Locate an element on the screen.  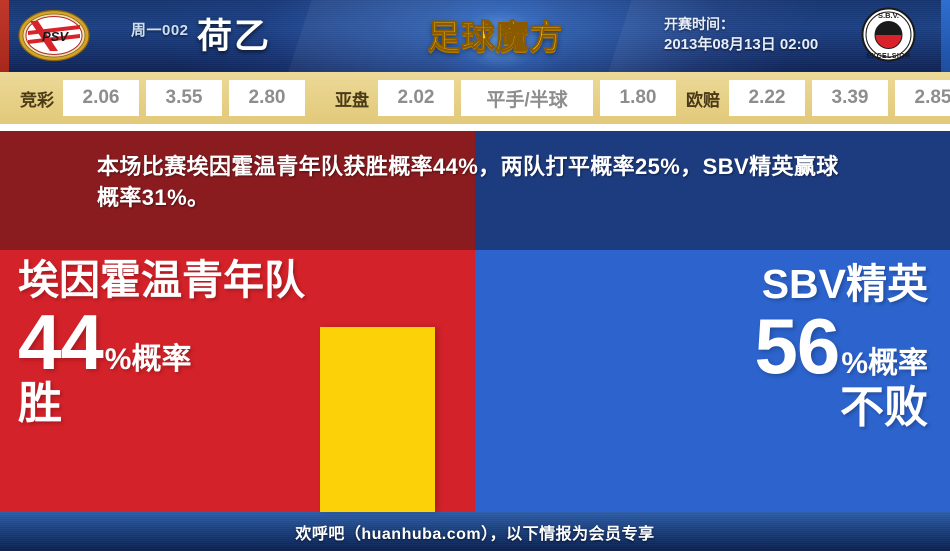
odds-group-jingcai: 竞彩 2.06 3.55 2.80 is located at coordinates (166, 98).